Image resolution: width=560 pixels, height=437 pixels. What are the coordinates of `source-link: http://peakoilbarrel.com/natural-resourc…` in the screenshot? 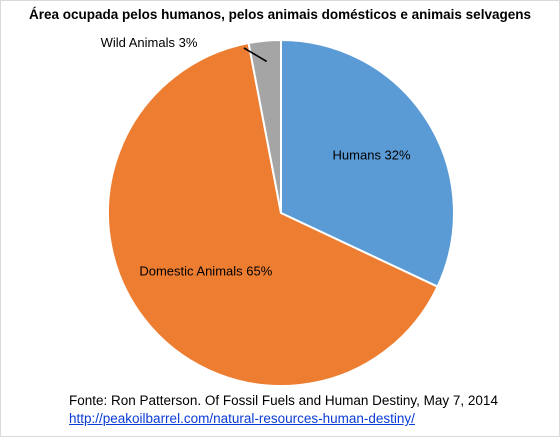 It's located at (242, 418).